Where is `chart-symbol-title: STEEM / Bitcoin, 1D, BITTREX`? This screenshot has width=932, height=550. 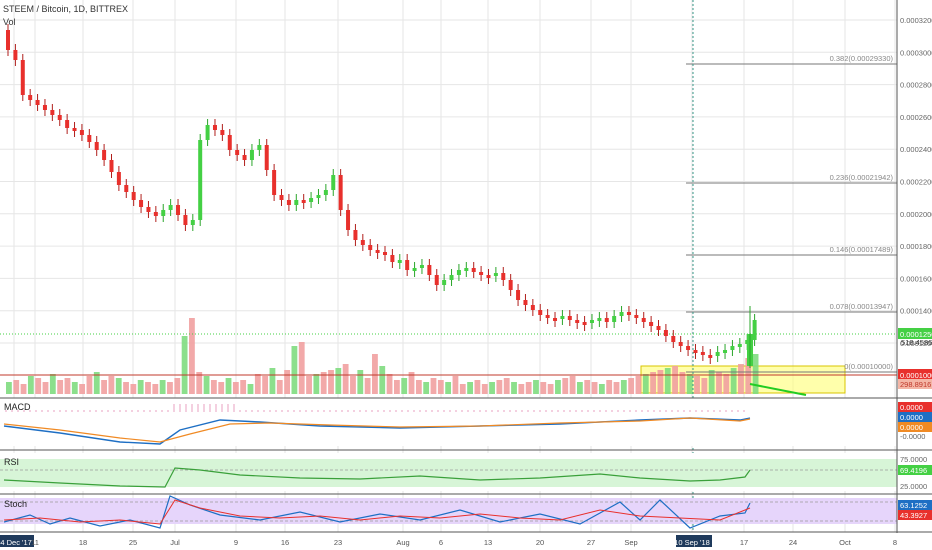
chart-symbol-title: STEEM / Bitcoin, 1D, BITTREX is located at coordinates (66, 9).